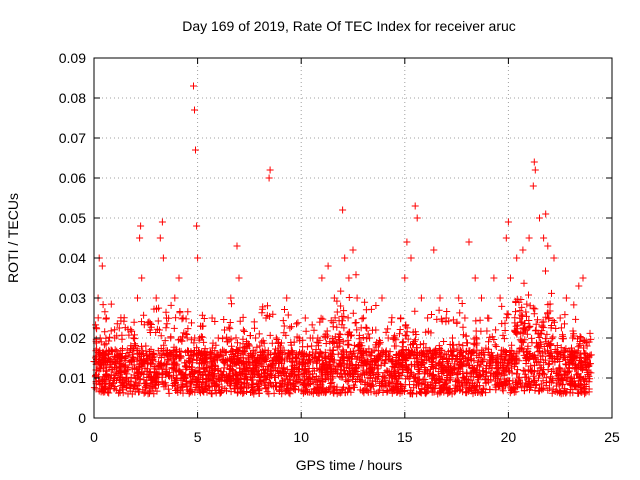 This screenshot has height=480, width=640. I want to click on y-tick-label: 0.08, so click(72, 98).